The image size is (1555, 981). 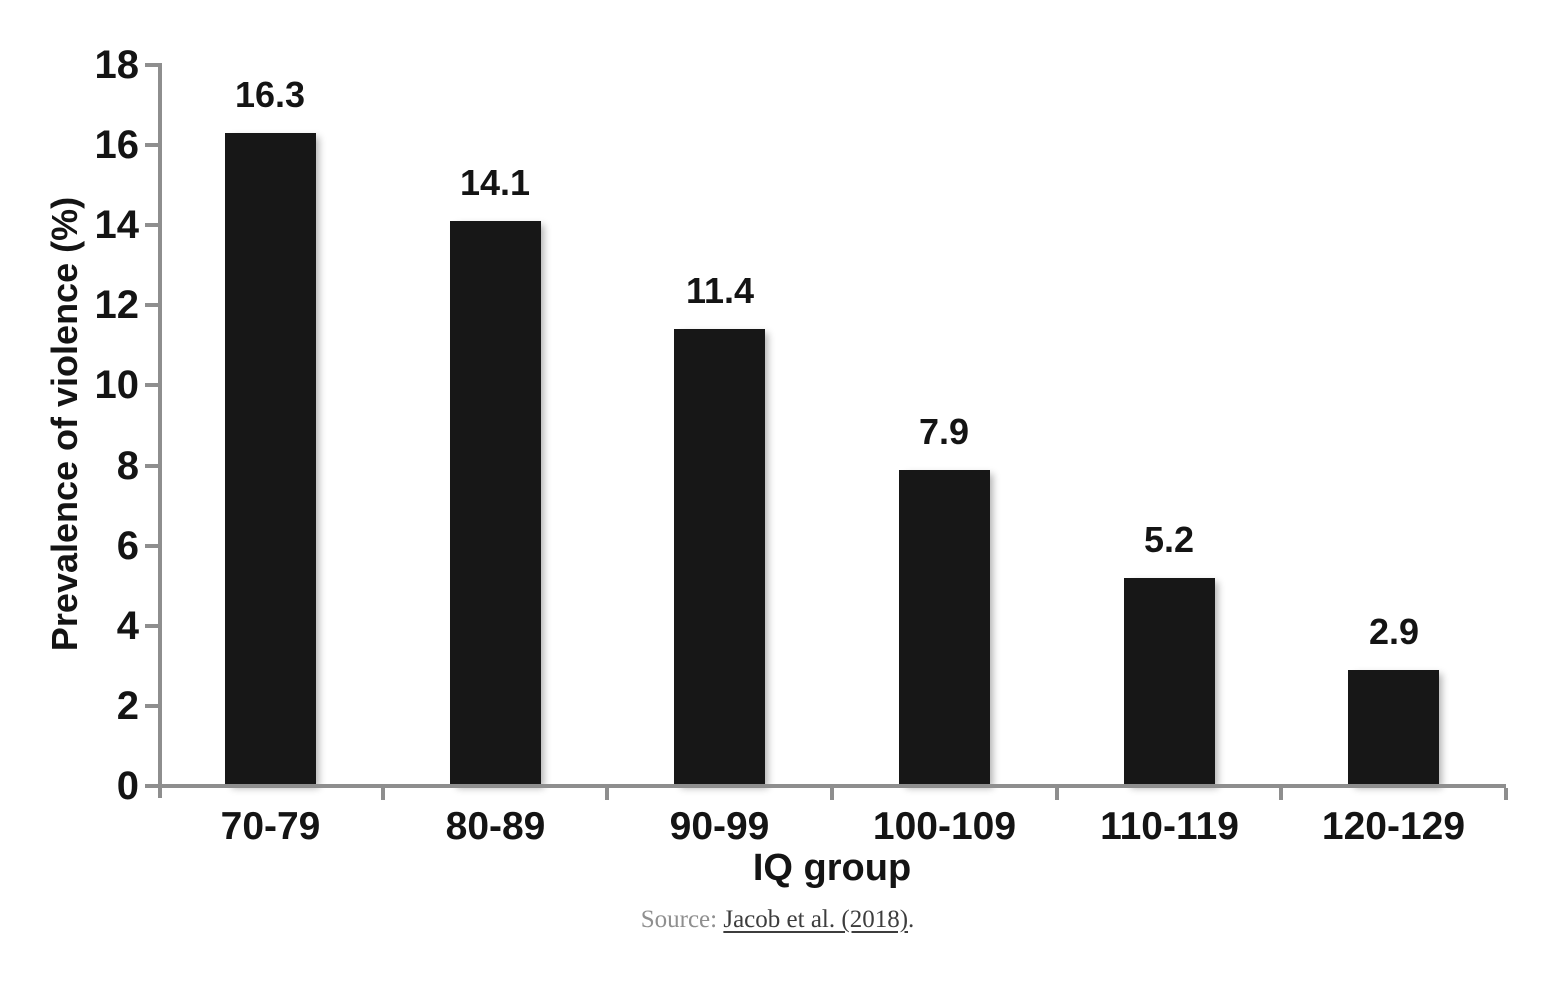 What do you see at coordinates (495, 182) in the screenshot?
I see `bar-value-label: 14.1` at bounding box center [495, 182].